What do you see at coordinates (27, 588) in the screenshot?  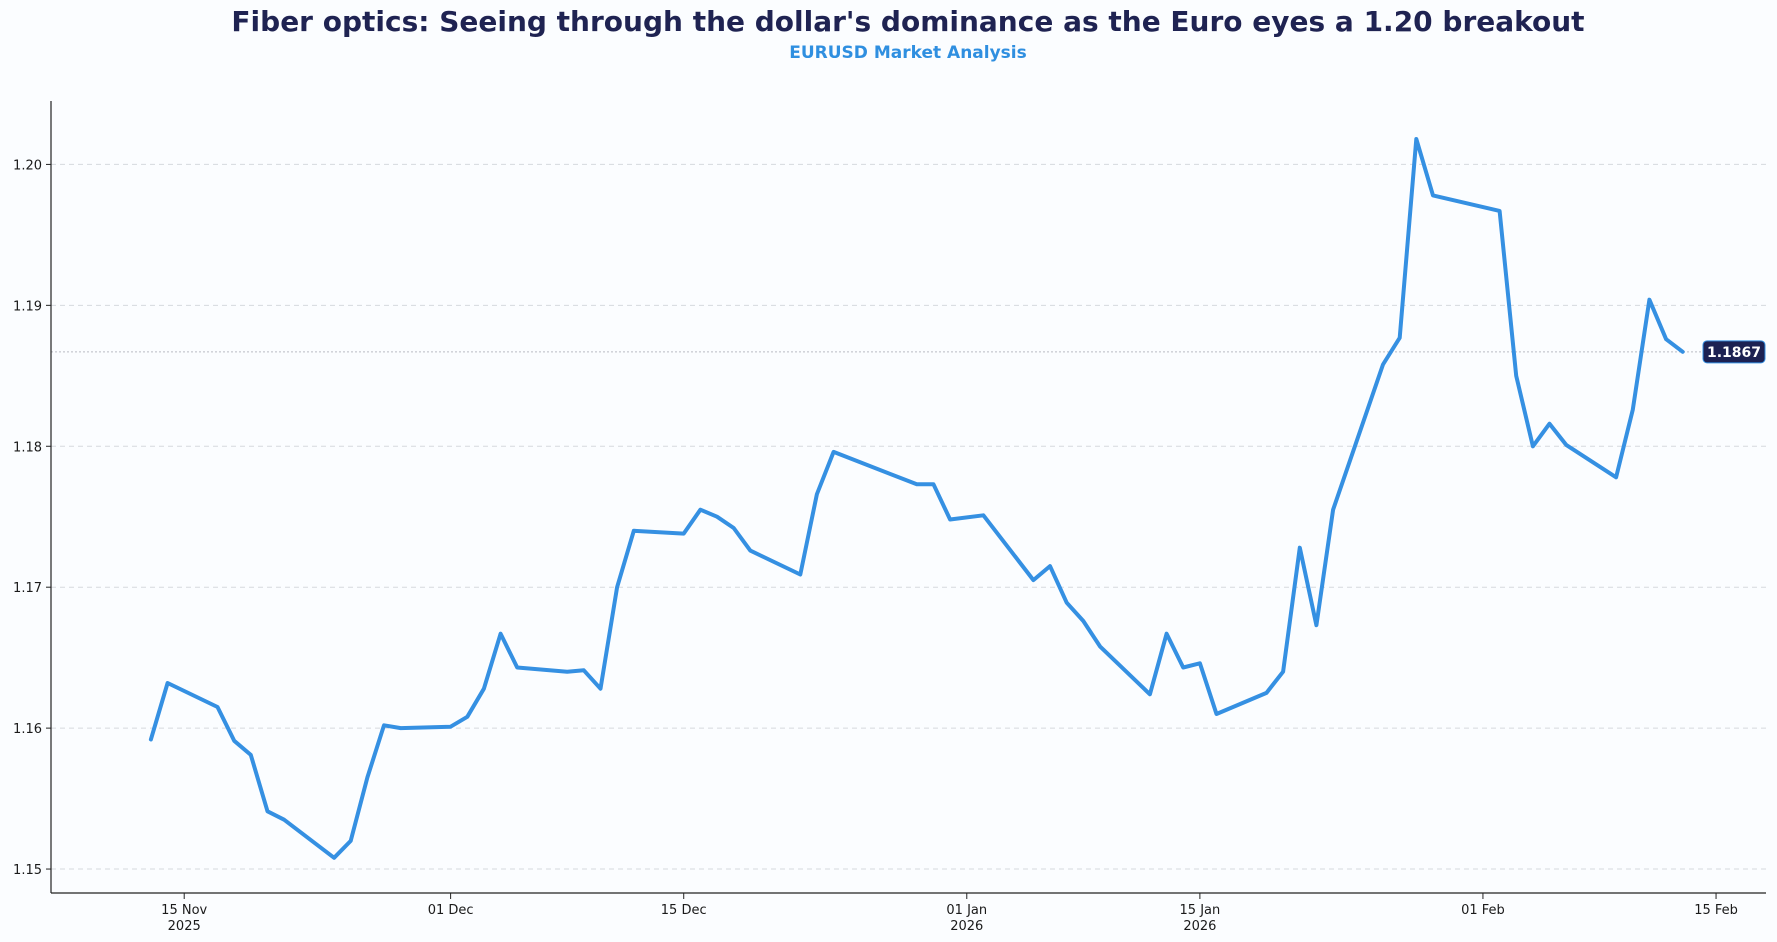 I see `y-tick-label: 1.17` at bounding box center [27, 588].